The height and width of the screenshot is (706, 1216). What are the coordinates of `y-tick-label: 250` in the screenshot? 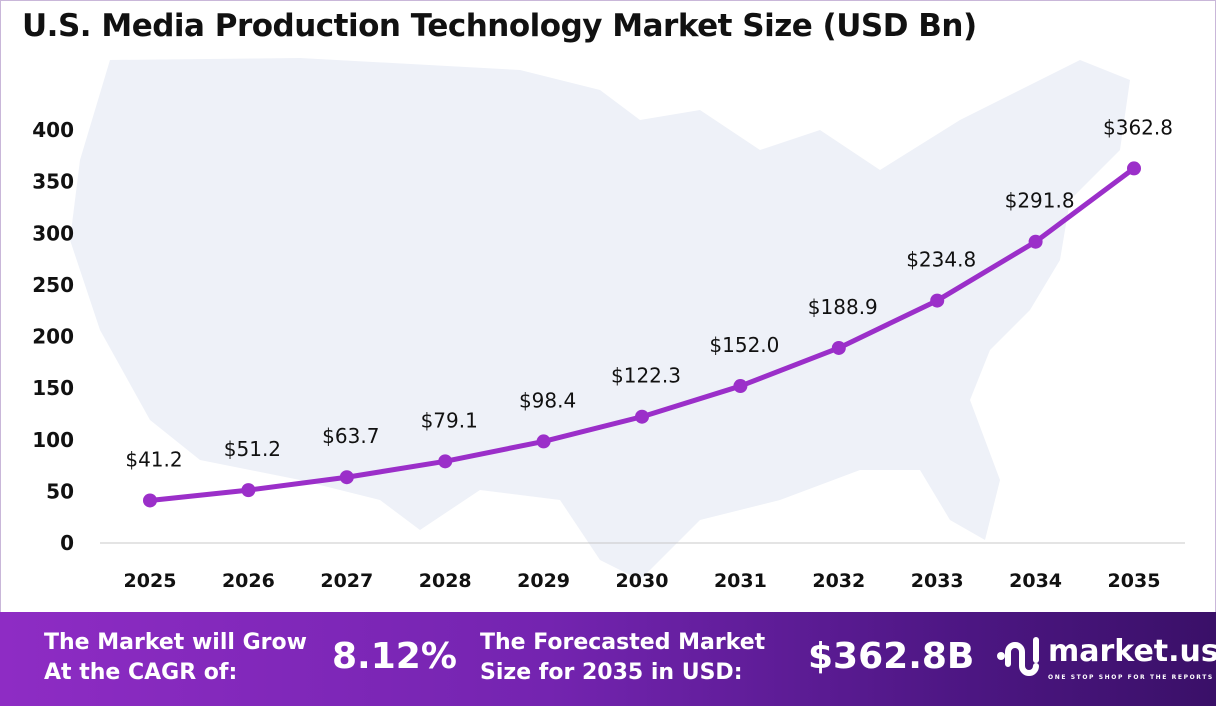 It's located at (53, 285).